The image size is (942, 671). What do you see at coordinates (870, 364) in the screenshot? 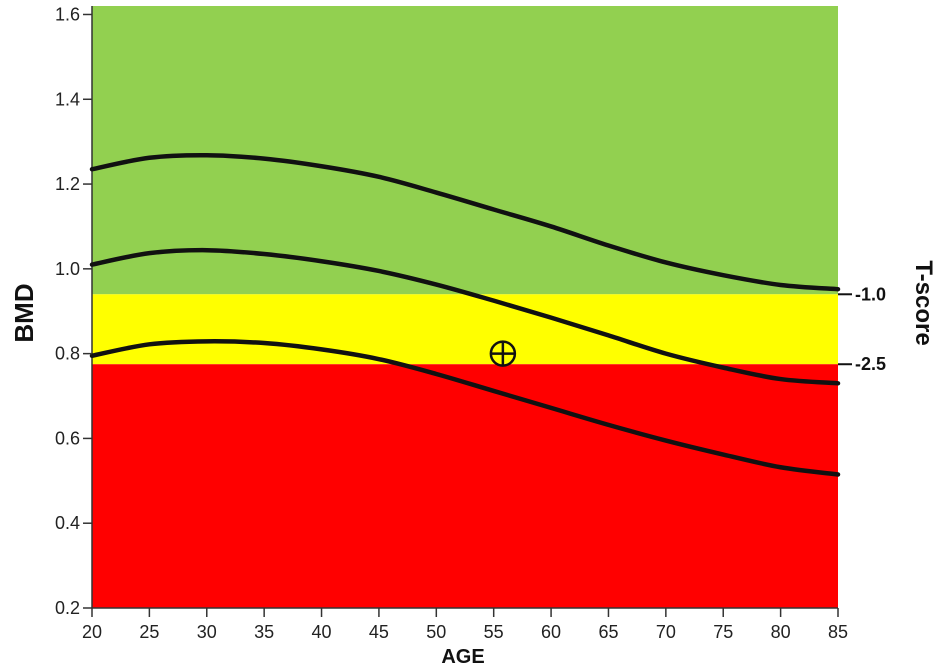
I see `t-score-tick-label: -2.5` at bounding box center [870, 364].